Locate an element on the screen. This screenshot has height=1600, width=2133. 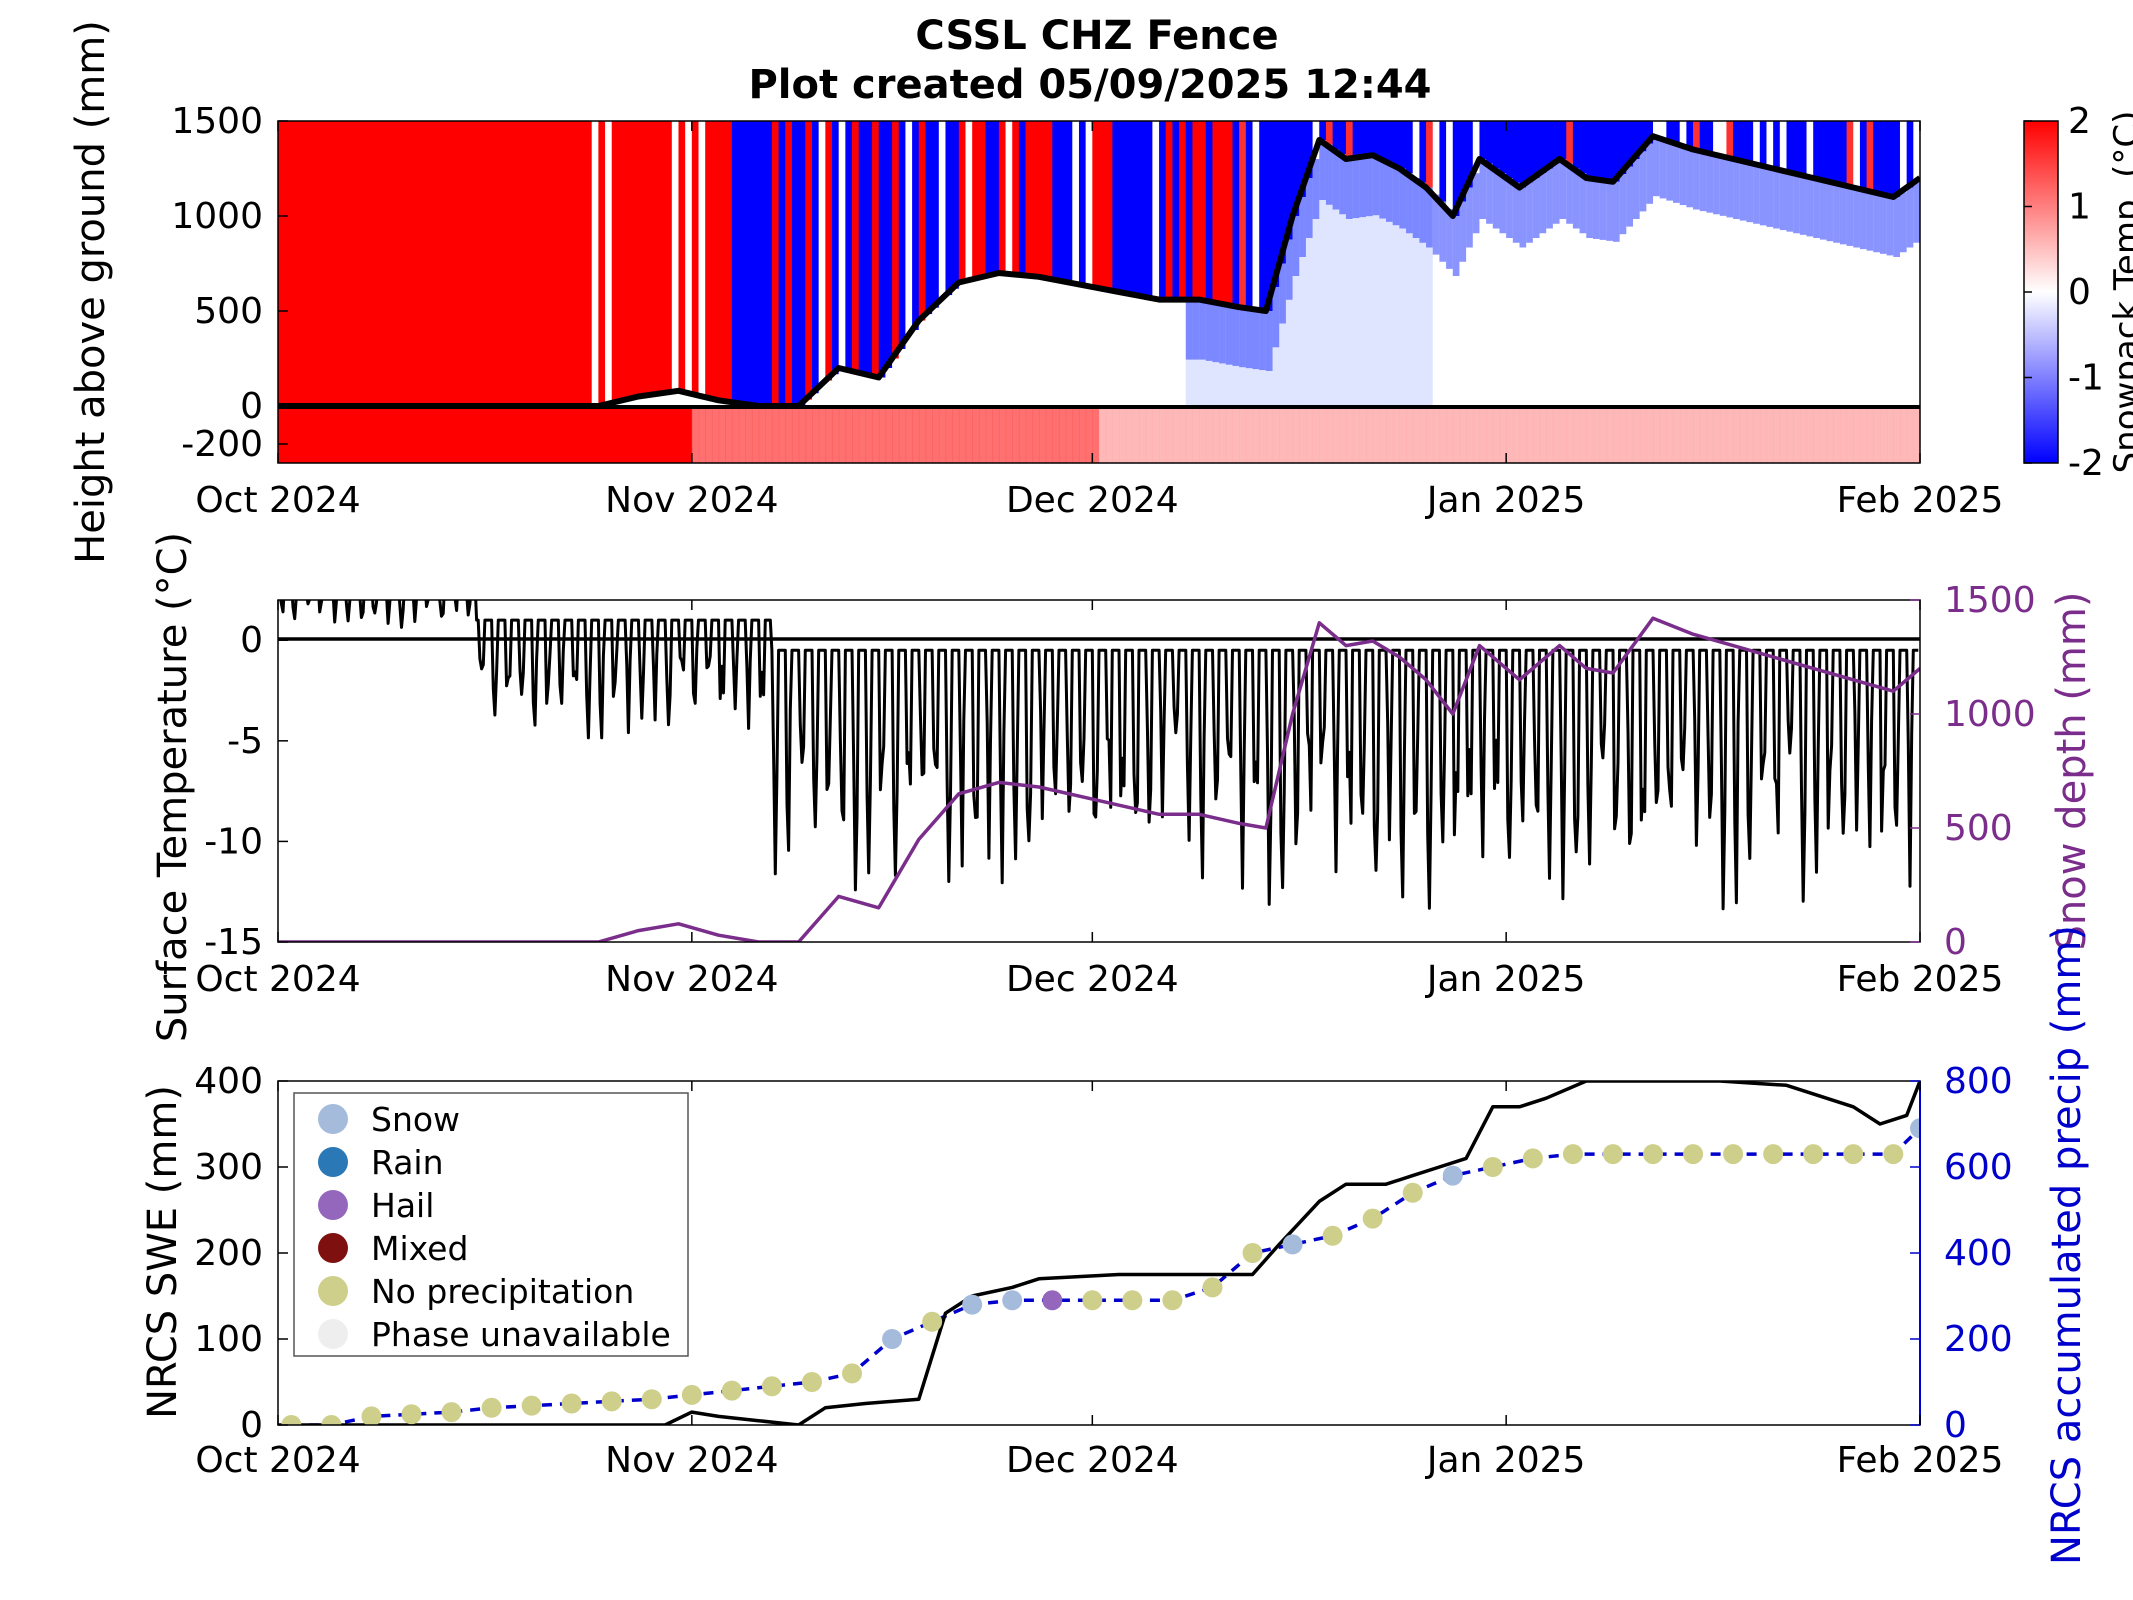
chart-title: CSSL CHZ Fence is located at coordinates (1096, 36).